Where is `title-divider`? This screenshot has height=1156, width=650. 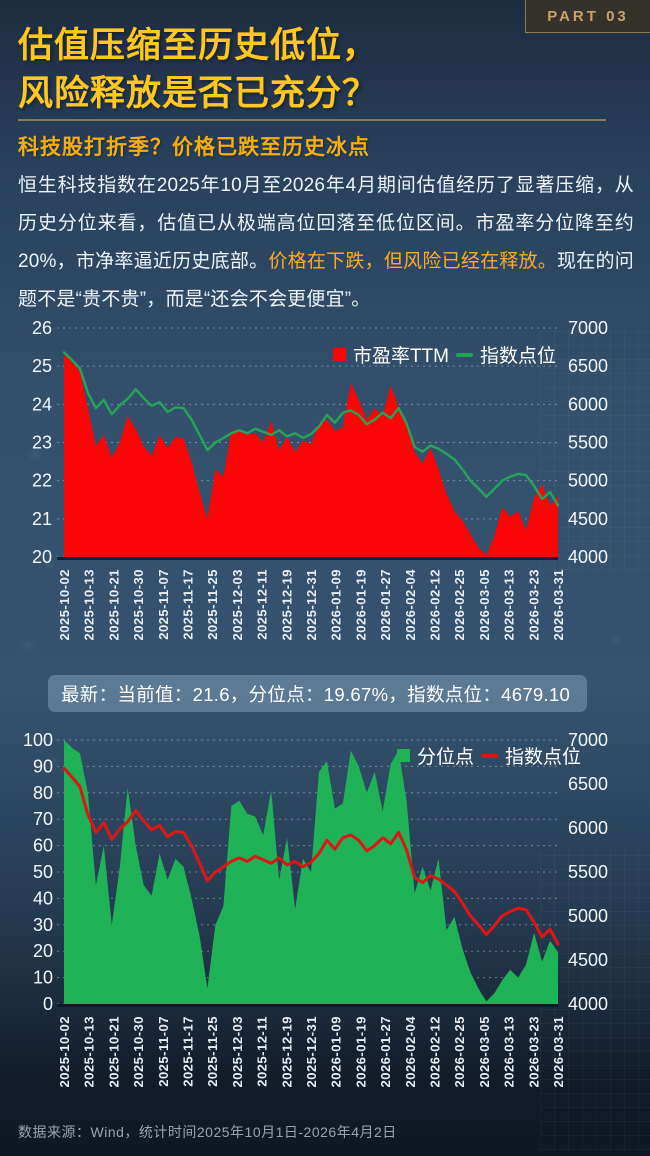 title-divider is located at coordinates (312, 120).